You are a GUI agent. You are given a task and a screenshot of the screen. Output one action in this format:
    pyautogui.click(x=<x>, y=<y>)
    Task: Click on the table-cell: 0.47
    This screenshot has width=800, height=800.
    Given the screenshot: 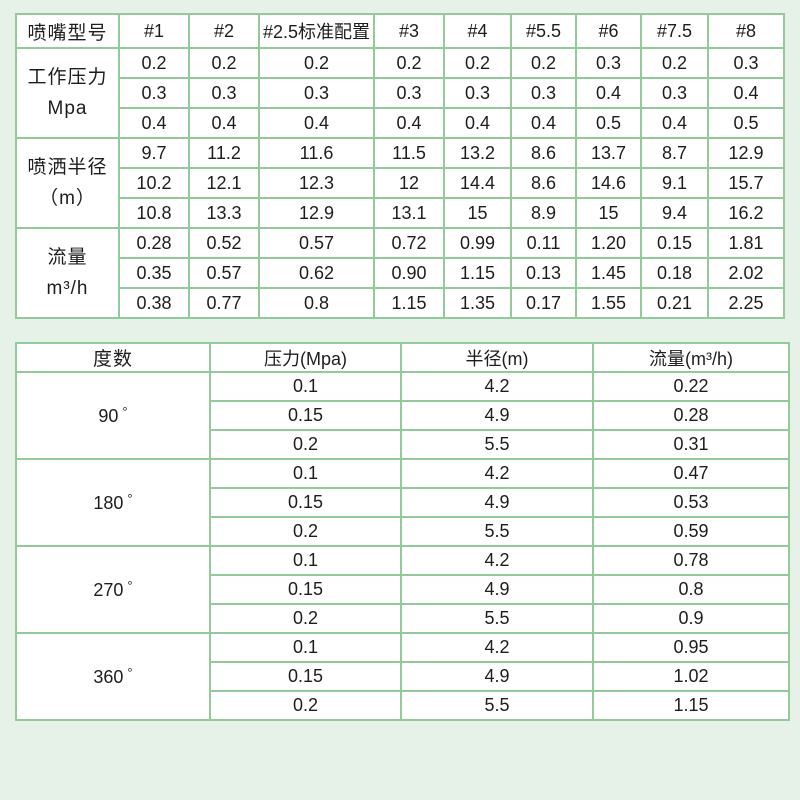 What is the action you would take?
    pyautogui.click(x=691, y=473)
    